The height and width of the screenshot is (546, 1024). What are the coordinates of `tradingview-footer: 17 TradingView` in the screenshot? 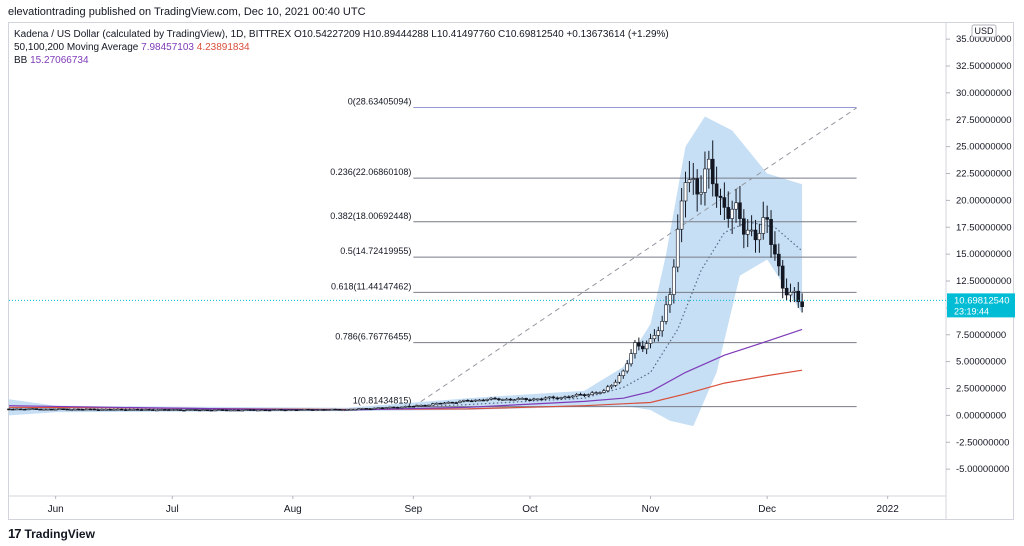 It's located at (51, 533).